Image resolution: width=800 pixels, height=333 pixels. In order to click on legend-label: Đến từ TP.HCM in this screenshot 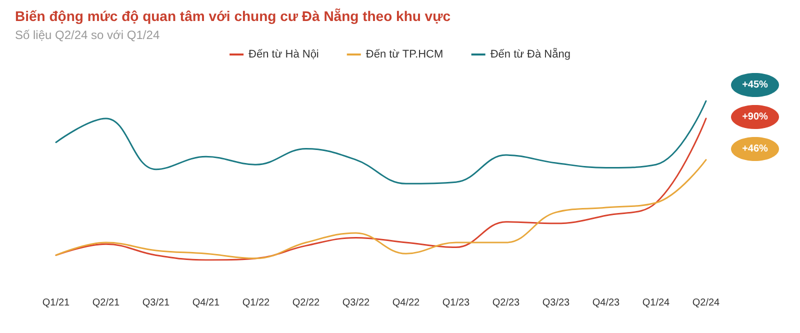, I will do `click(405, 54)`.